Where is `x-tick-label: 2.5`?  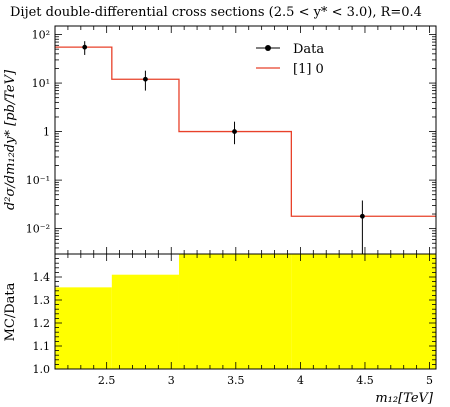
x-tick-label: 2.5 is located at coordinates (107, 380).